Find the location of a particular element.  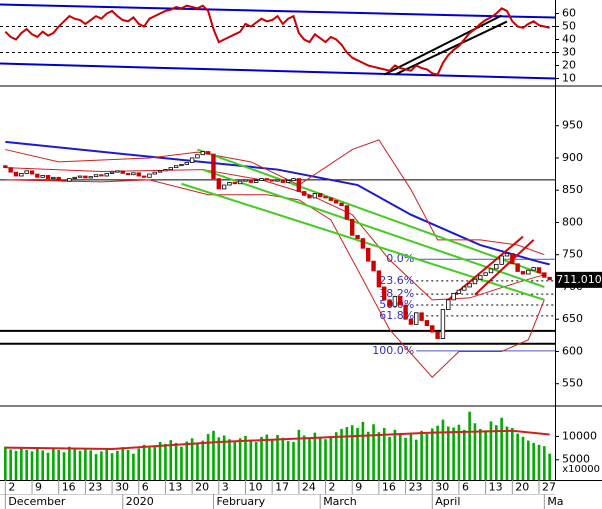

y-tick-label: 850 is located at coordinates (572, 189).